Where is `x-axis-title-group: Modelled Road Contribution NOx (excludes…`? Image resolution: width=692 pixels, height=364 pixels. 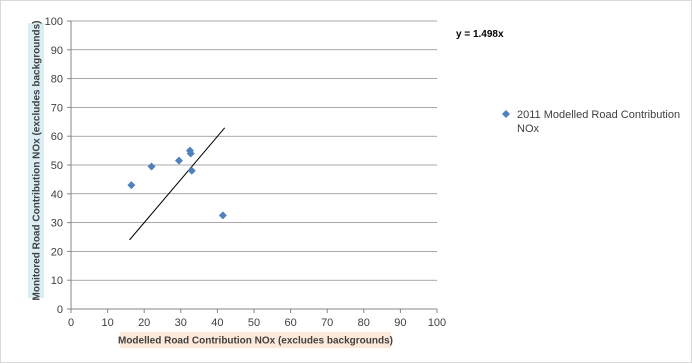
x-axis-title-group: Modelled Road Contribution NOx (excludes… is located at coordinates (255, 340).